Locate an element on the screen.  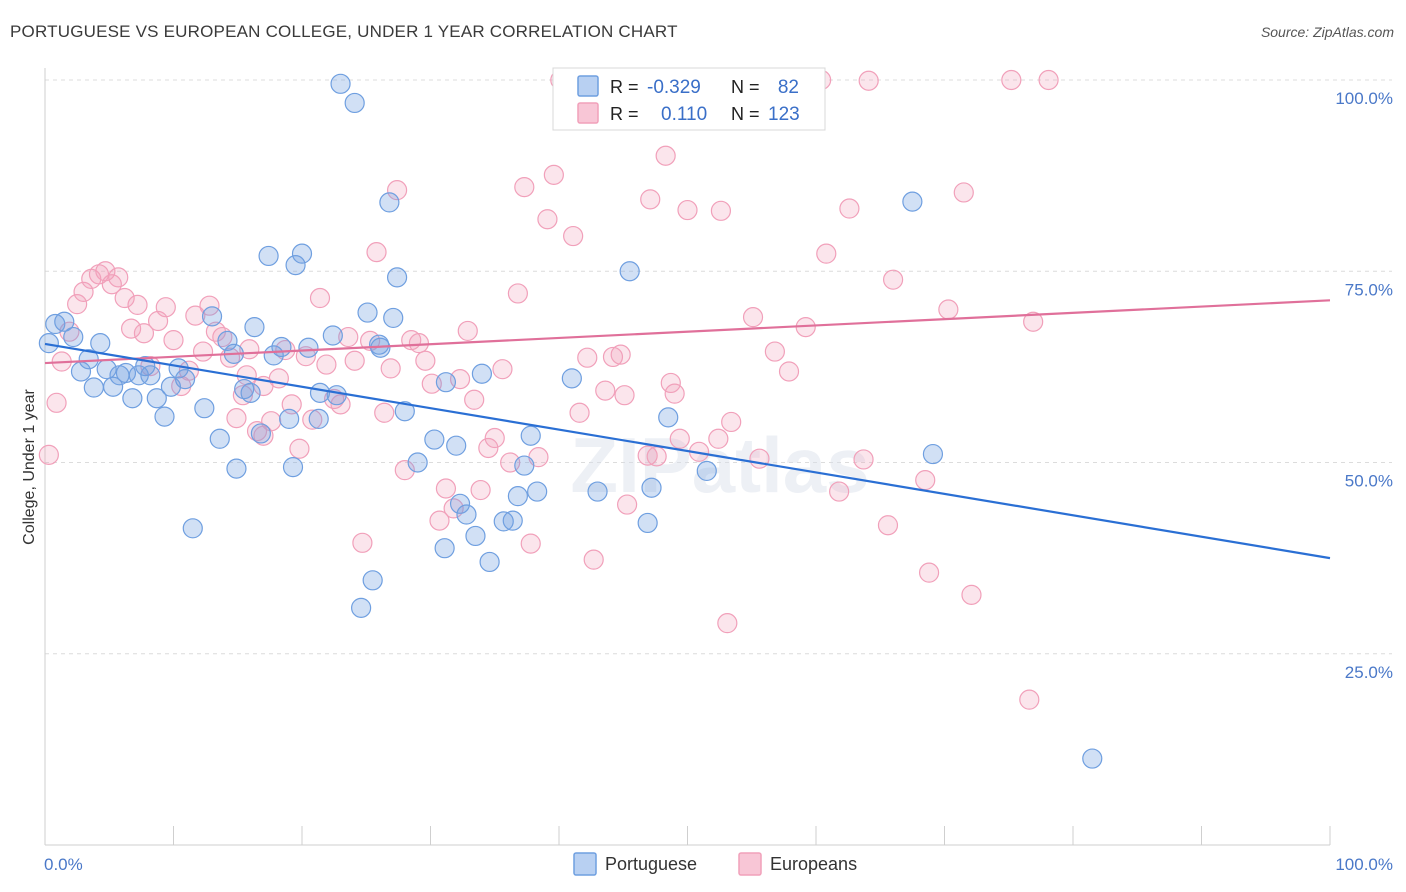
legend-swatch-portuguese is located at coordinates (588, 86).